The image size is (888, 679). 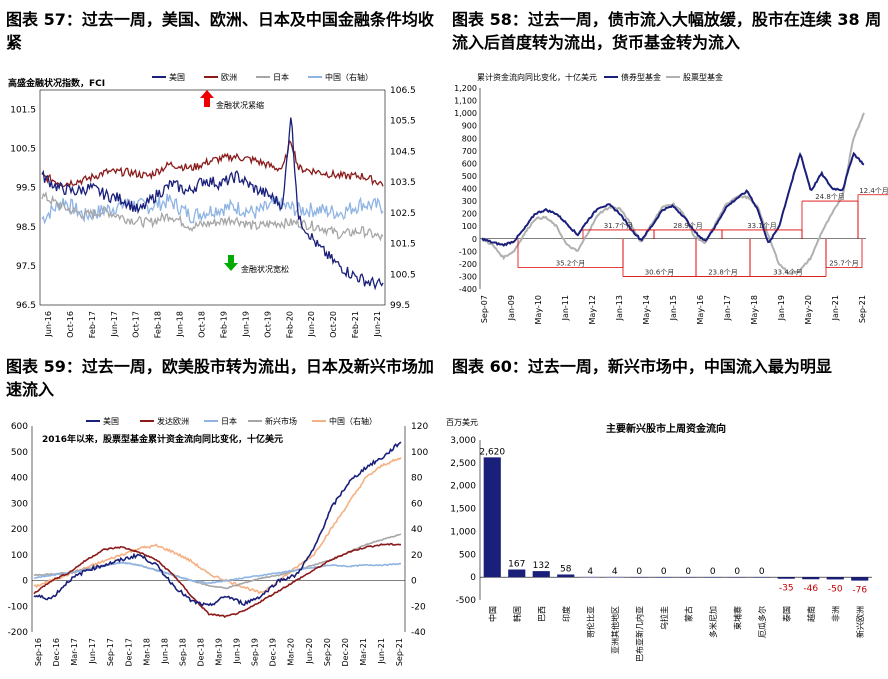 What do you see at coordinates (220, 31) in the screenshot?
I see `chart-57-title: 图表 57：过去一周，美国、欧洲、日本及中国金融条件均收紧` at bounding box center [220, 31].